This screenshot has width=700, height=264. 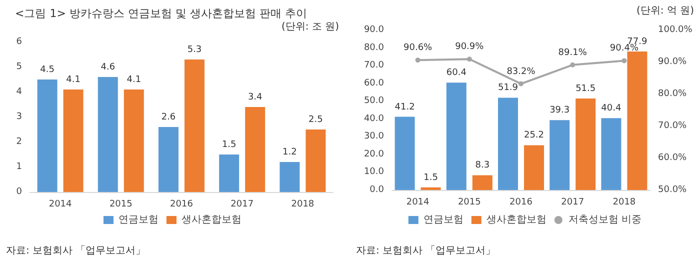 What do you see at coordinates (19, 167) in the screenshot?
I see `y-tick-label: 1` at bounding box center [19, 167].